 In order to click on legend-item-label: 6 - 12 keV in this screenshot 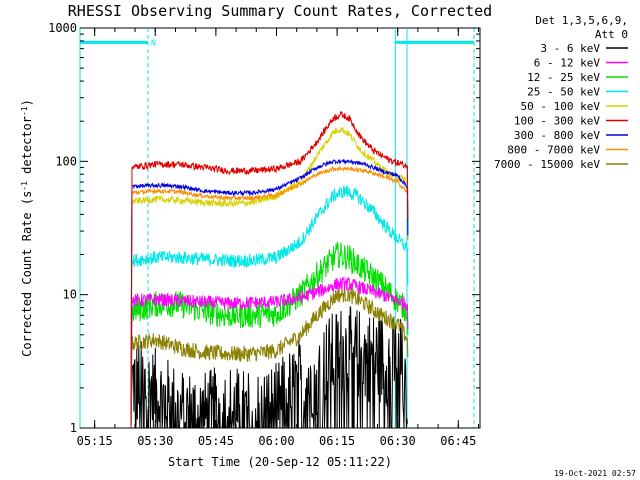, I will do `click(567, 63)`.